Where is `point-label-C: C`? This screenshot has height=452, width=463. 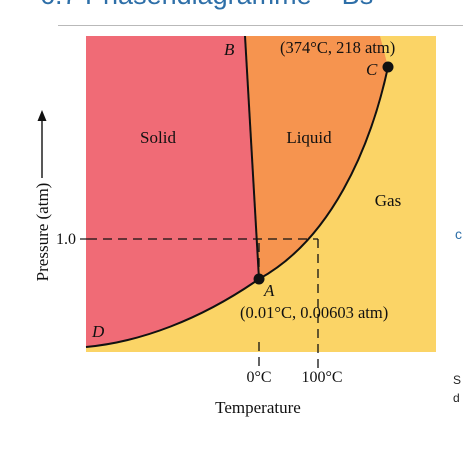 point-label-C: C is located at coordinates (372, 69).